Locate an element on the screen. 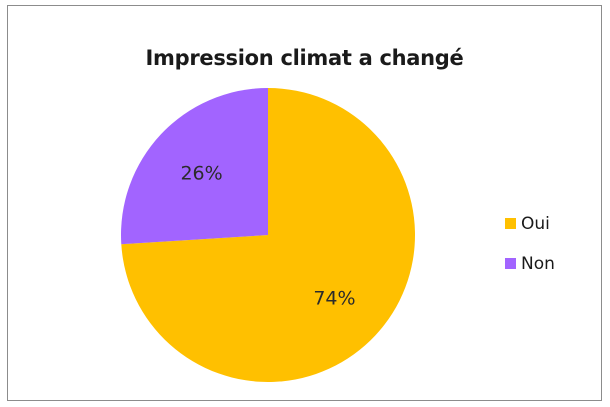 This screenshot has width=610, height=407. legend-label-oui: Oui is located at coordinates (535, 223).